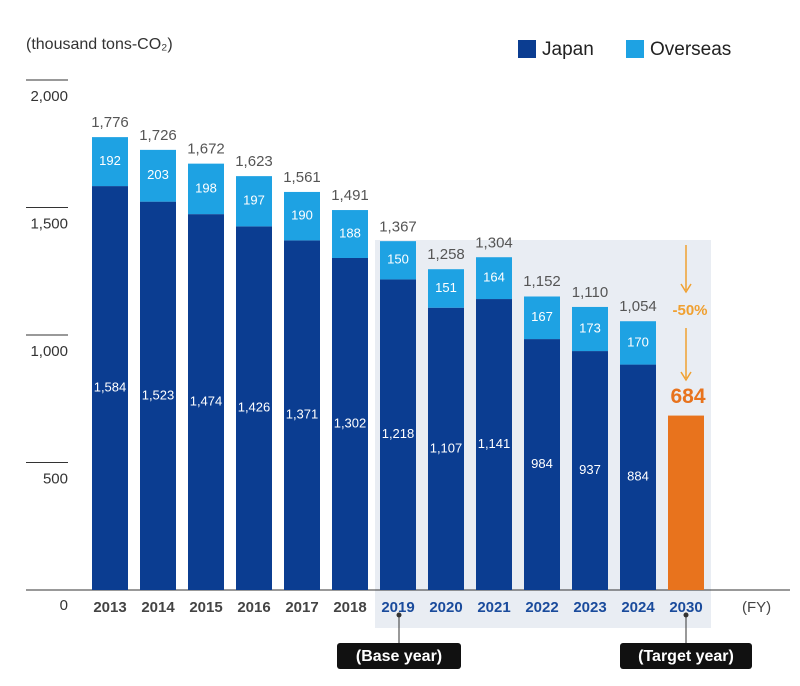  What do you see at coordinates (493, 607) in the screenshot?
I see `x-tick-label: 2021` at bounding box center [493, 607].